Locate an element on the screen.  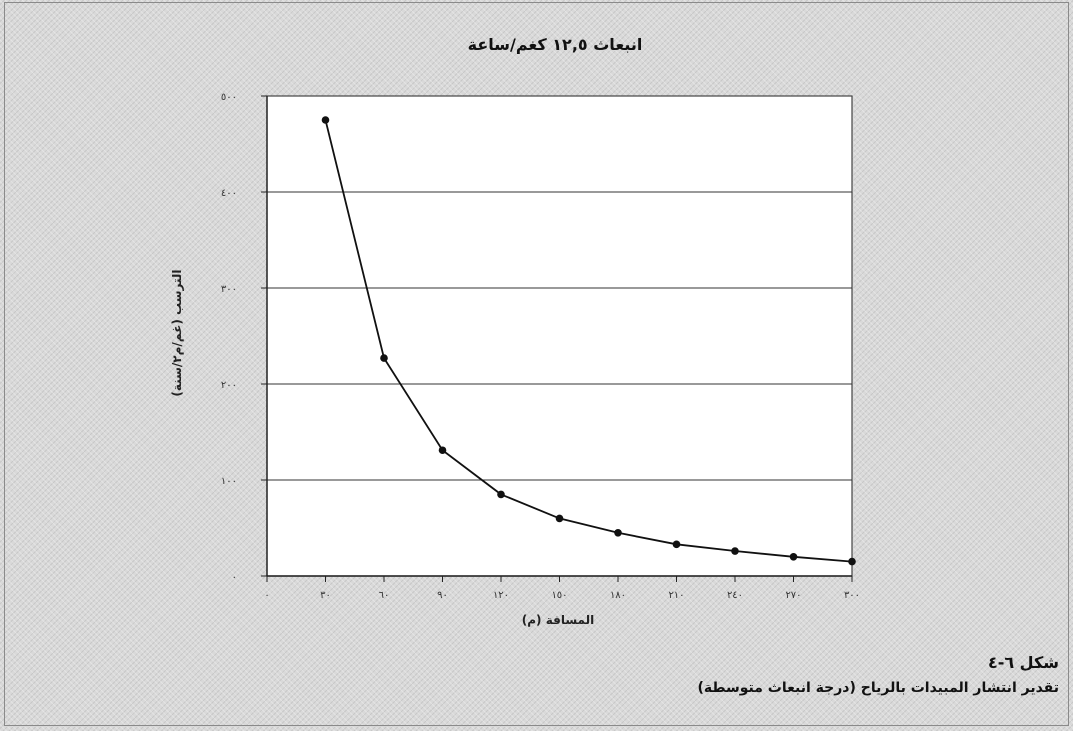
x-ticks: ٠ ٣٠ ٦٠ ٩٠ ١٢٠ ١٥٠ ١٨٠ ٢١٠ ٢٤٠ ٢٧٠ ٣٠٠ is located at coordinates (562, 588).